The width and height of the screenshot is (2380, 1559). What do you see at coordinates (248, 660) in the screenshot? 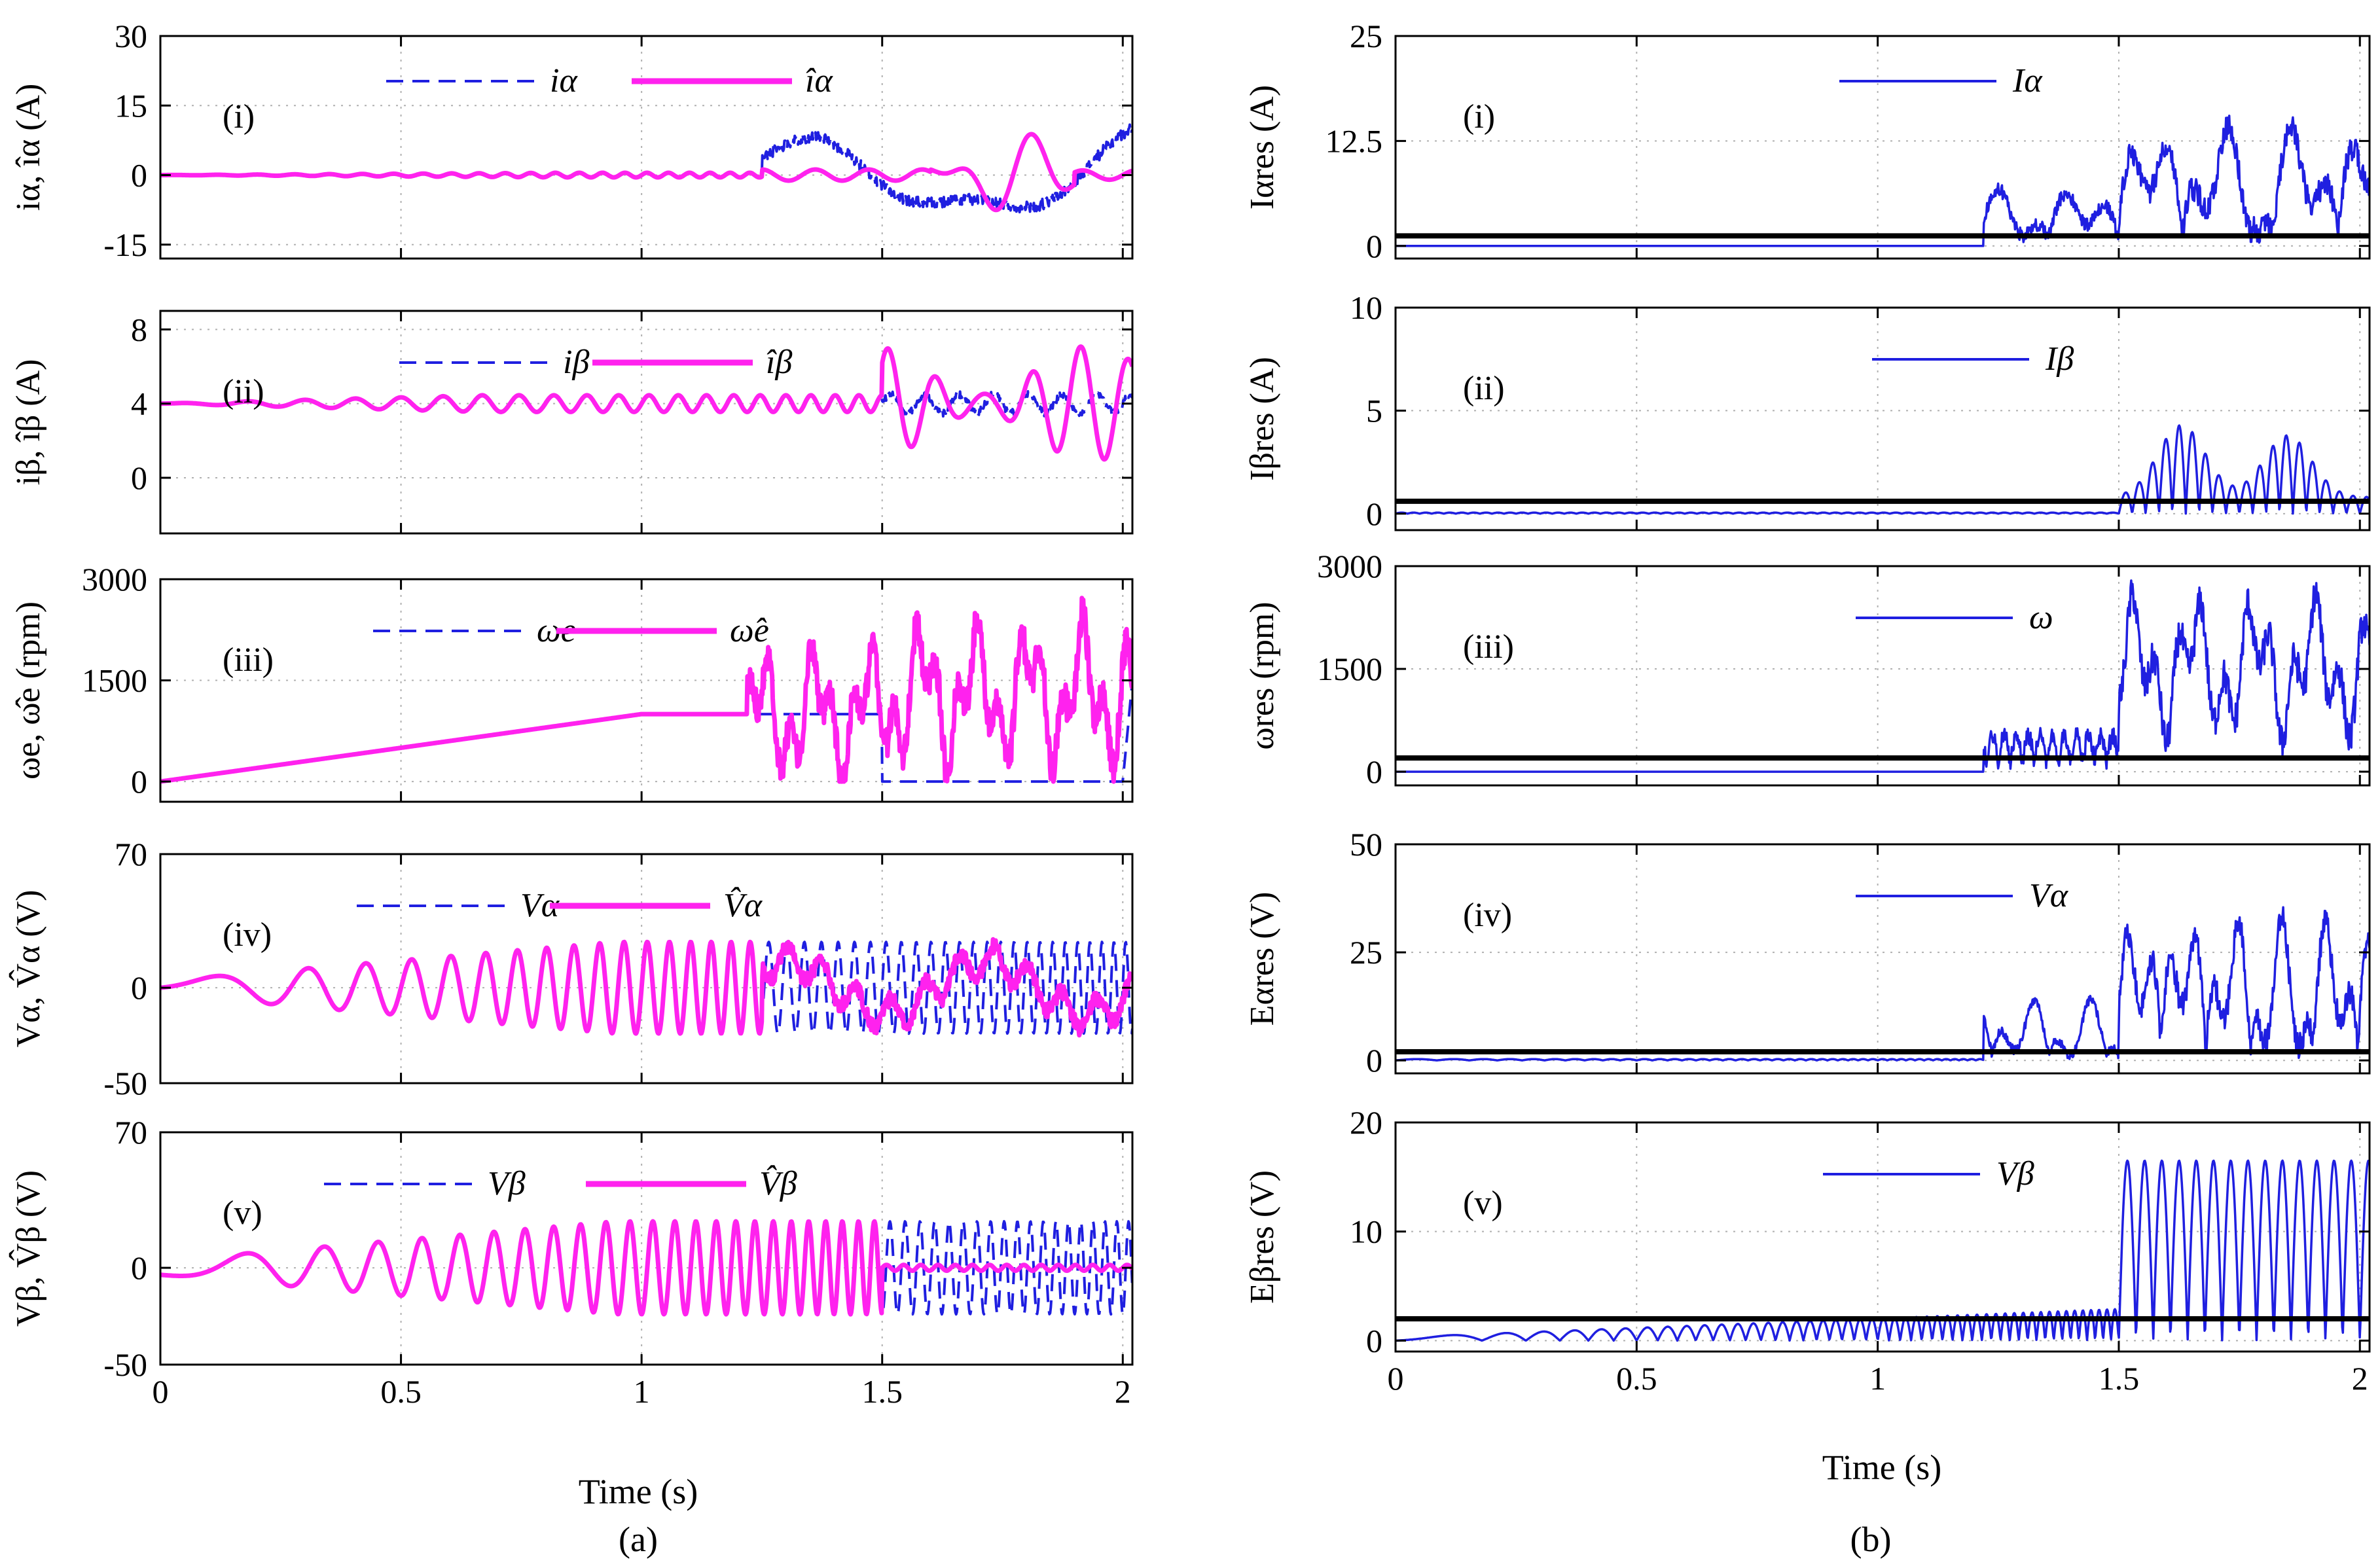
I see `panel-tag-a3: (iii)` at bounding box center [248, 660].